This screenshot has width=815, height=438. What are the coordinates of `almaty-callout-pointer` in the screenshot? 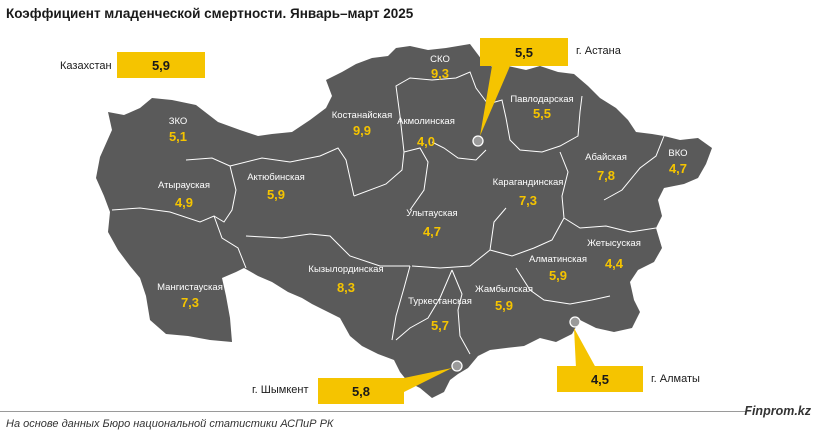 It's located at (585, 348).